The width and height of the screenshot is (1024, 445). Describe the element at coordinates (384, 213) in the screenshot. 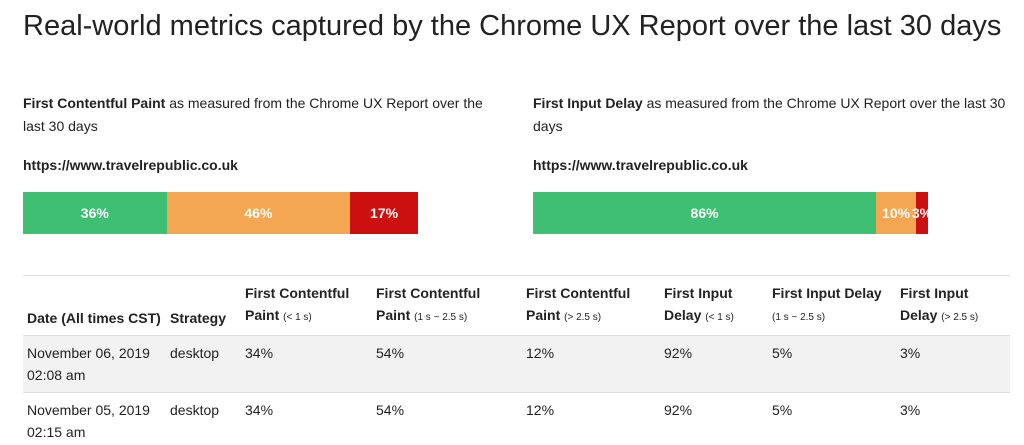

I see `bar-segment: 17%` at that location.